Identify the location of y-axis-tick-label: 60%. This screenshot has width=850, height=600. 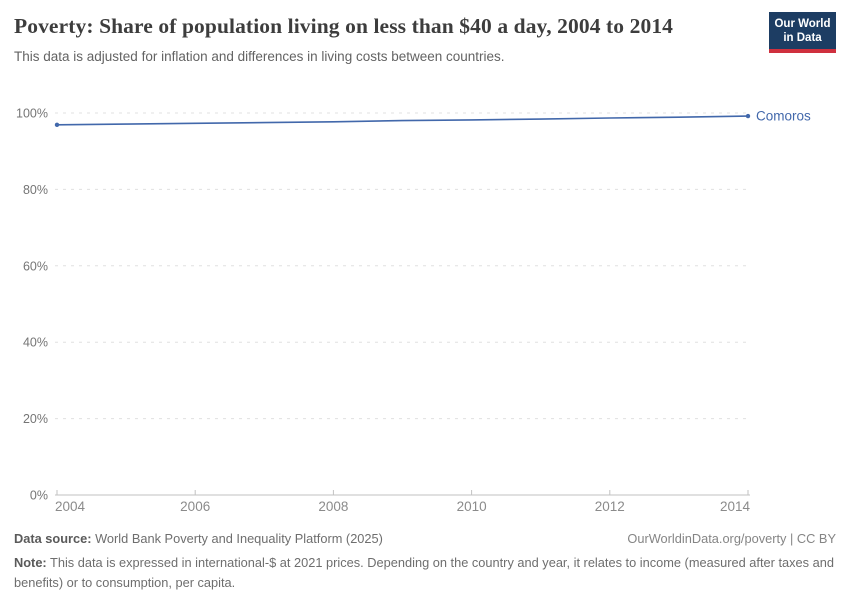
(35, 266).